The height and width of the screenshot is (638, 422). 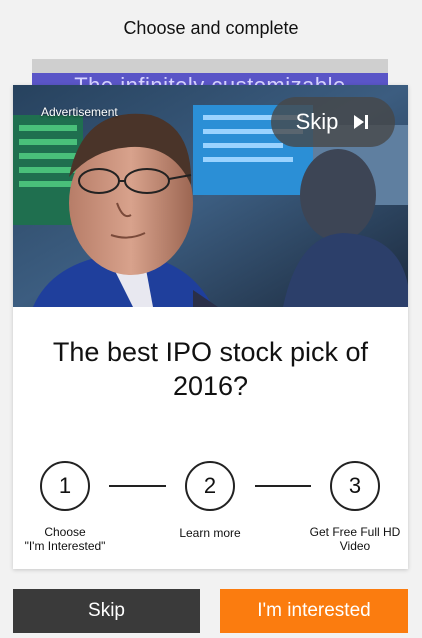 What do you see at coordinates (65, 539) in the screenshot?
I see `step-1-label: Choose "I'm Interested"` at bounding box center [65, 539].